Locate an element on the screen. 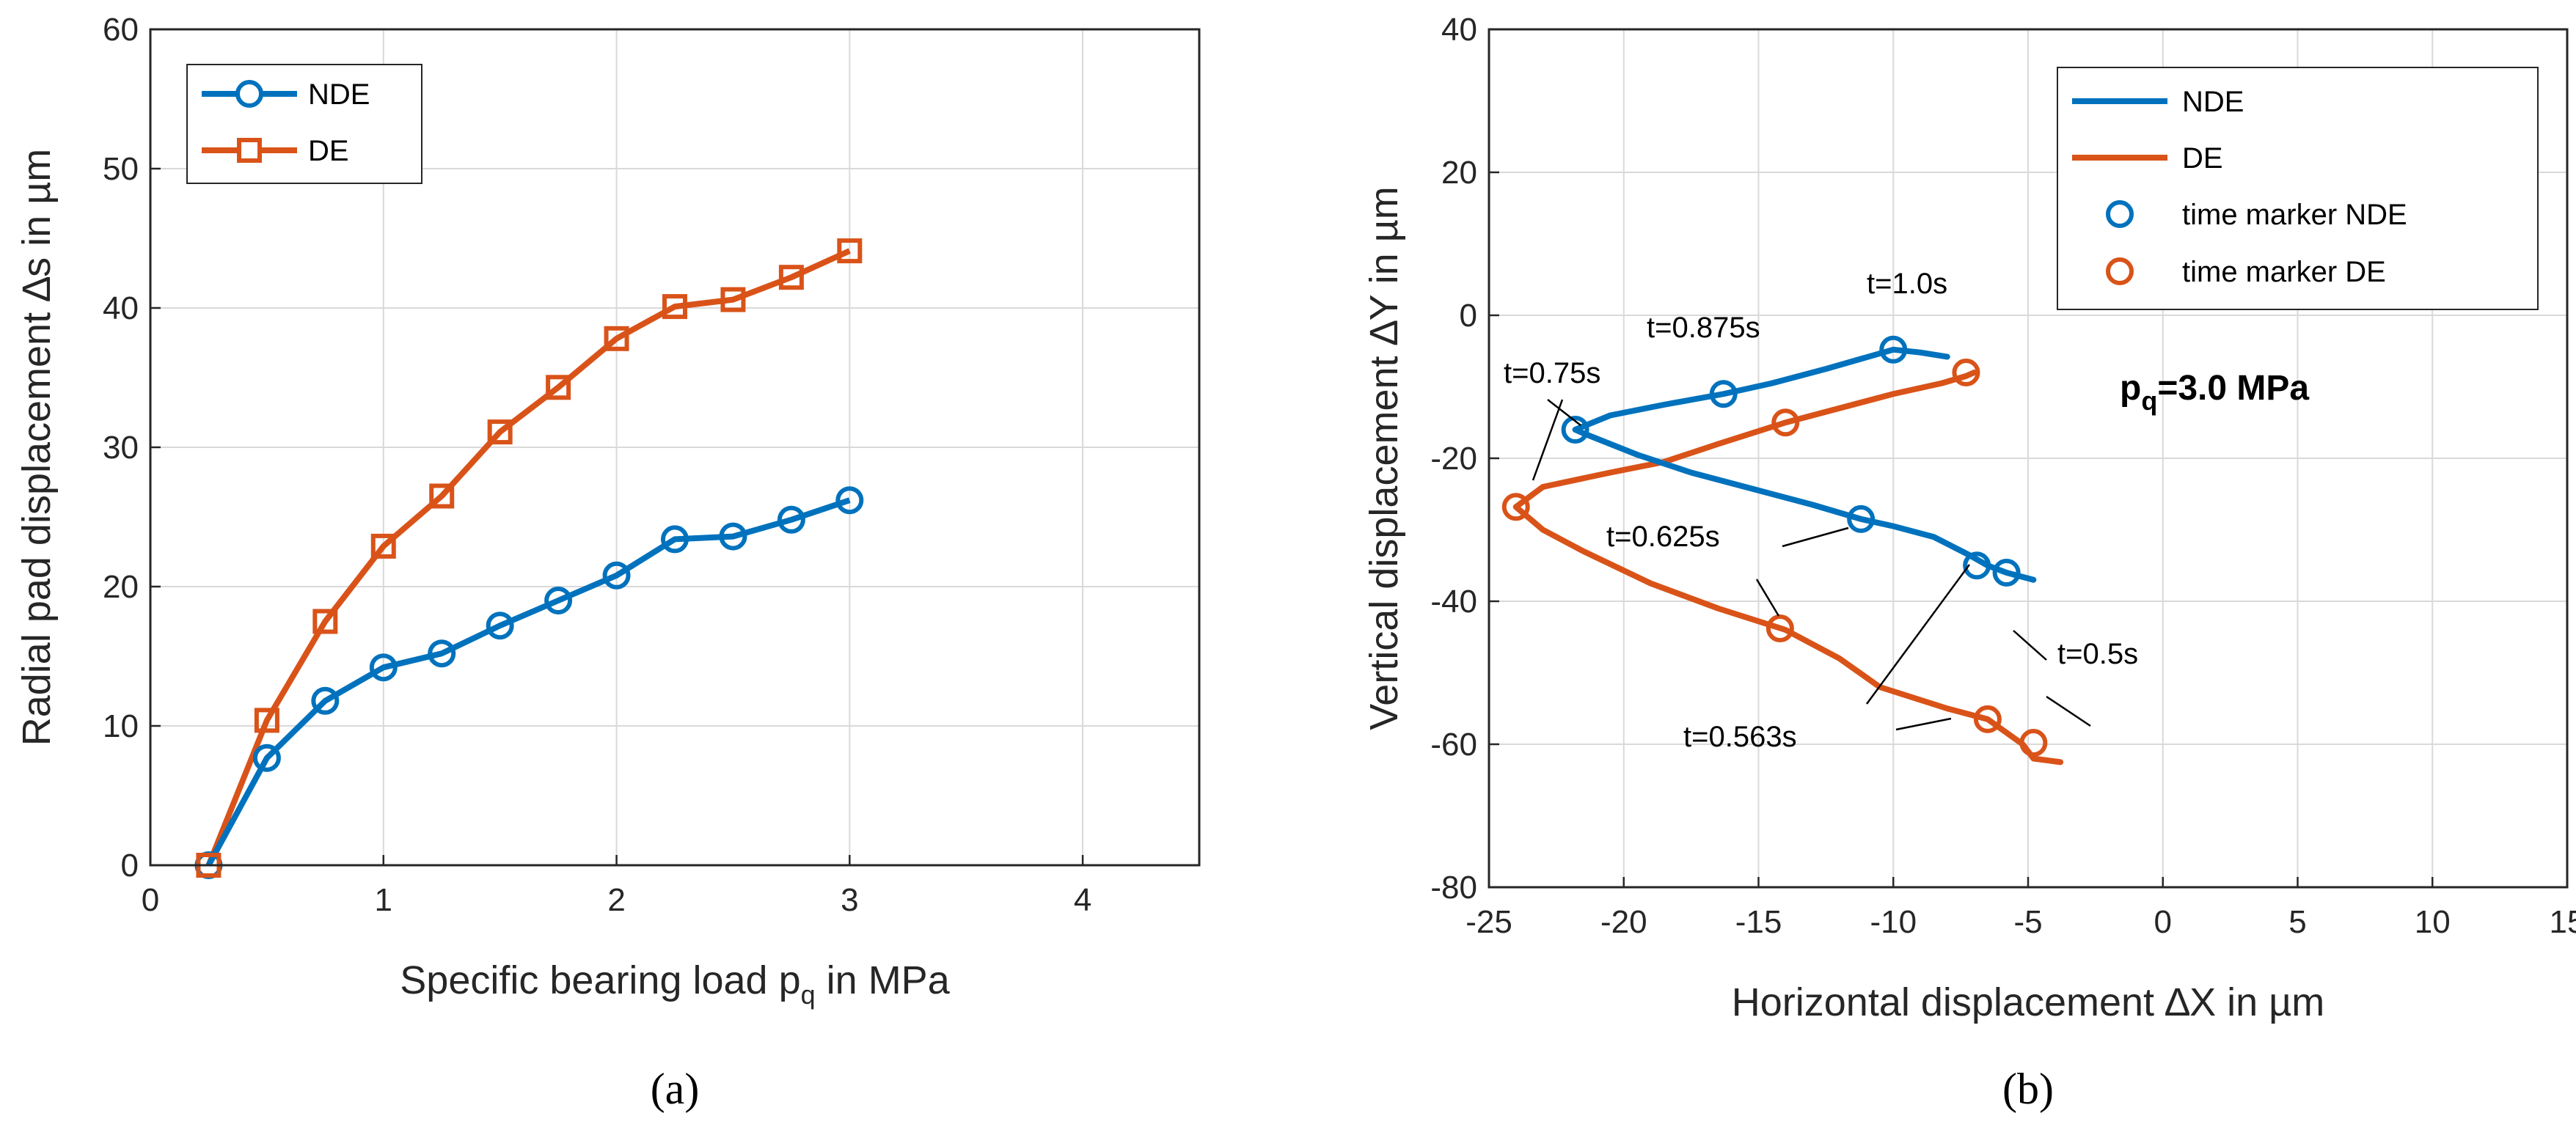 This screenshot has width=2576, height=1127. legend-b-nde-label: NDE is located at coordinates (2213, 102).